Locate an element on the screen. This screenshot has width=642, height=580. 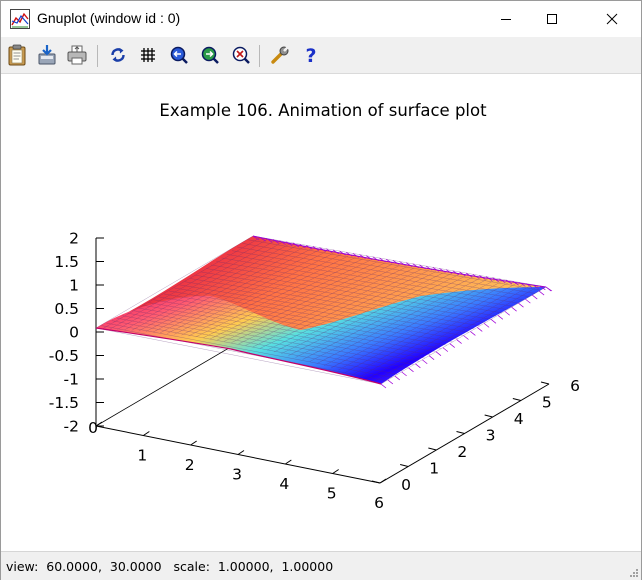
copy-to-clipboard-button is located at coordinates (17, 55).